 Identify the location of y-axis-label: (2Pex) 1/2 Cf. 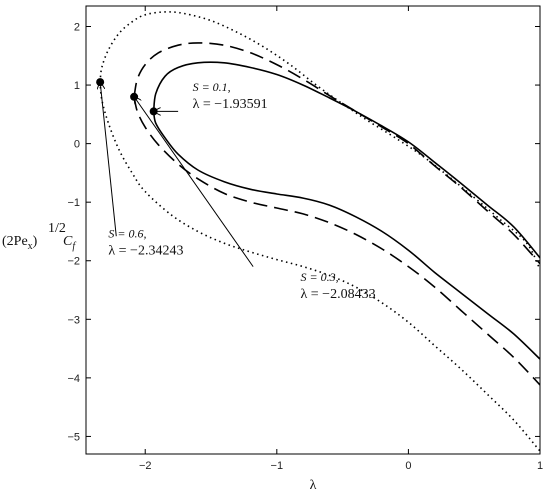
(39, 236).